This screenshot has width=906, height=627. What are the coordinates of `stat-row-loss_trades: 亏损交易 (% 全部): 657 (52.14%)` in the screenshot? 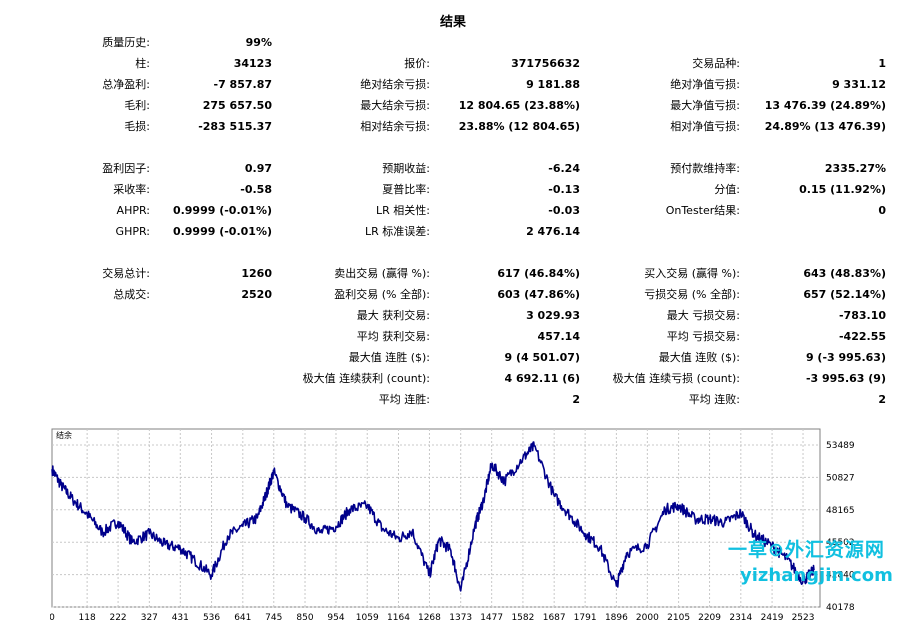 It's located at (453, 295).